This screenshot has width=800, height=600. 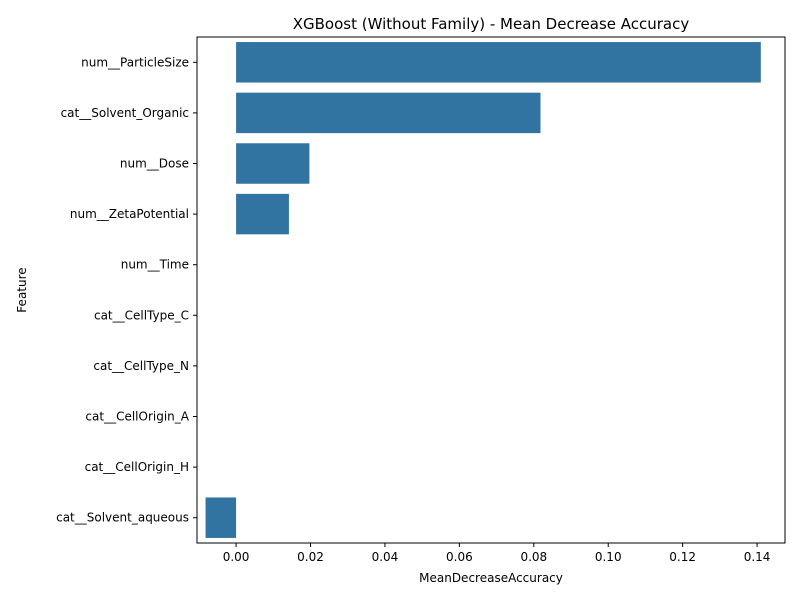 I want to click on bar-num__ZetaPotential, so click(x=262, y=214).